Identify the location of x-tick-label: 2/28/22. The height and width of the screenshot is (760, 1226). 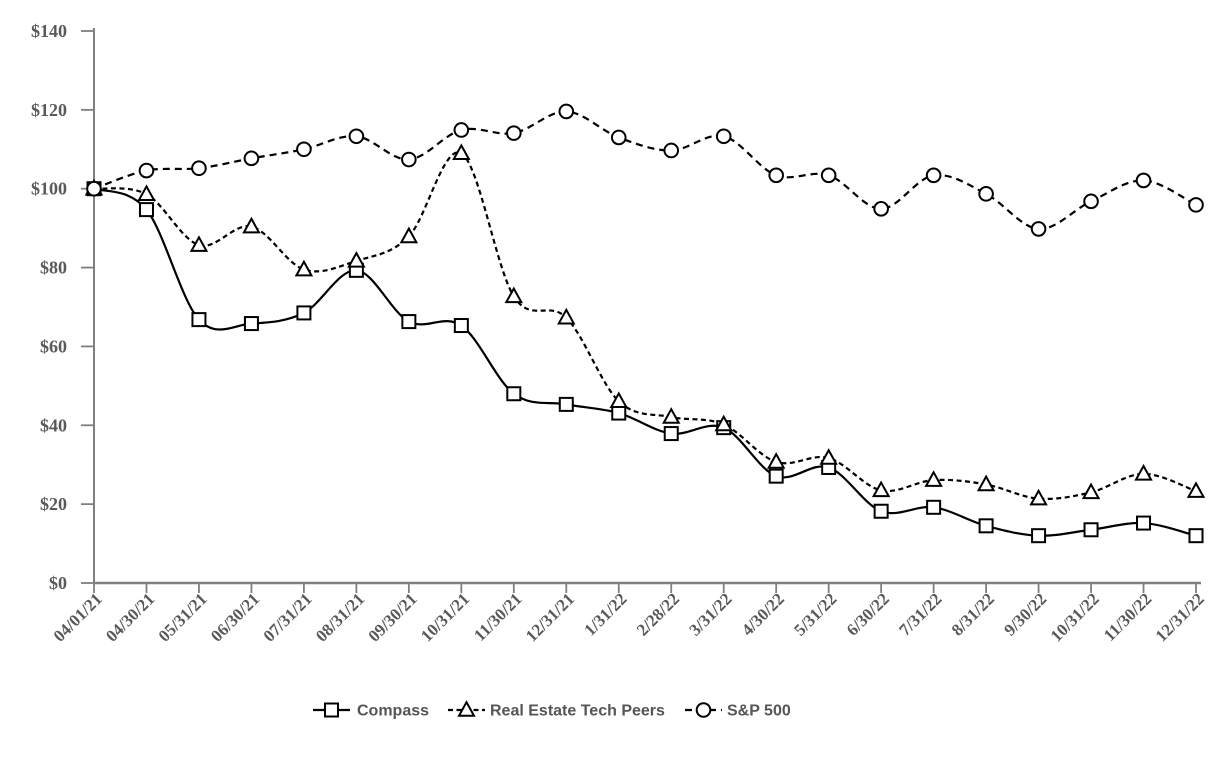
(658, 614).